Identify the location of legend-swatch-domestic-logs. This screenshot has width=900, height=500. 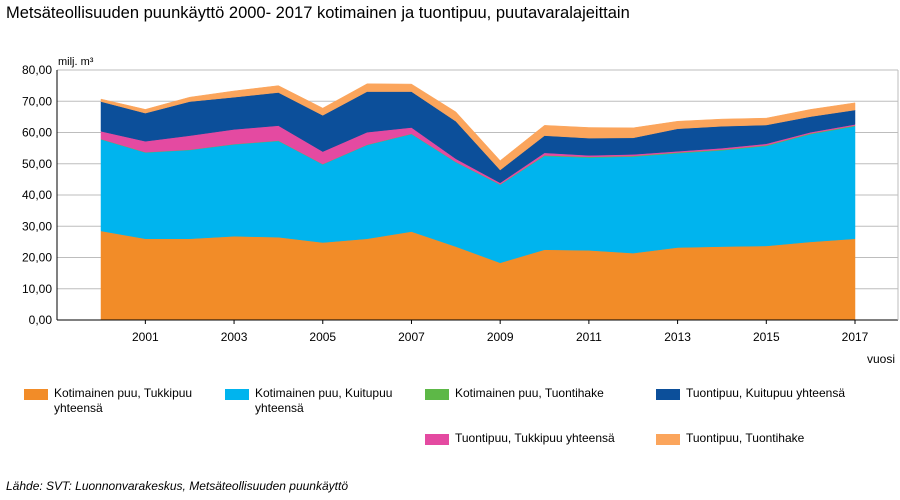
(36, 394).